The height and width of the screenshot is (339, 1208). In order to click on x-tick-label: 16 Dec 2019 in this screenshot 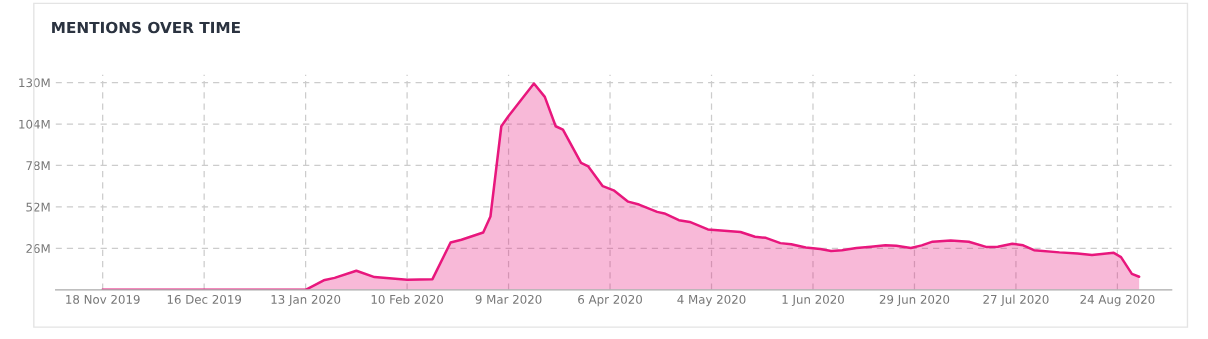, I will do `click(204, 299)`.